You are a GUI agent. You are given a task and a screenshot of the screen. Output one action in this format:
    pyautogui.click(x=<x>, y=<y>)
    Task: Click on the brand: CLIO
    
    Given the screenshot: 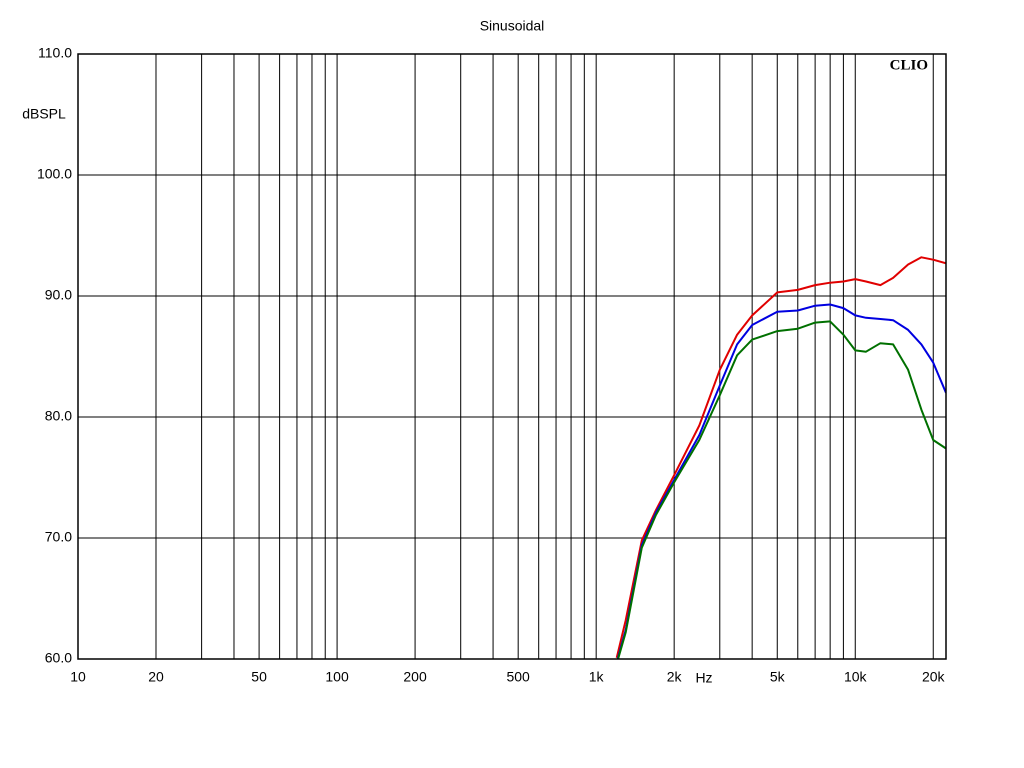 What is the action you would take?
    pyautogui.click(x=909, y=65)
    